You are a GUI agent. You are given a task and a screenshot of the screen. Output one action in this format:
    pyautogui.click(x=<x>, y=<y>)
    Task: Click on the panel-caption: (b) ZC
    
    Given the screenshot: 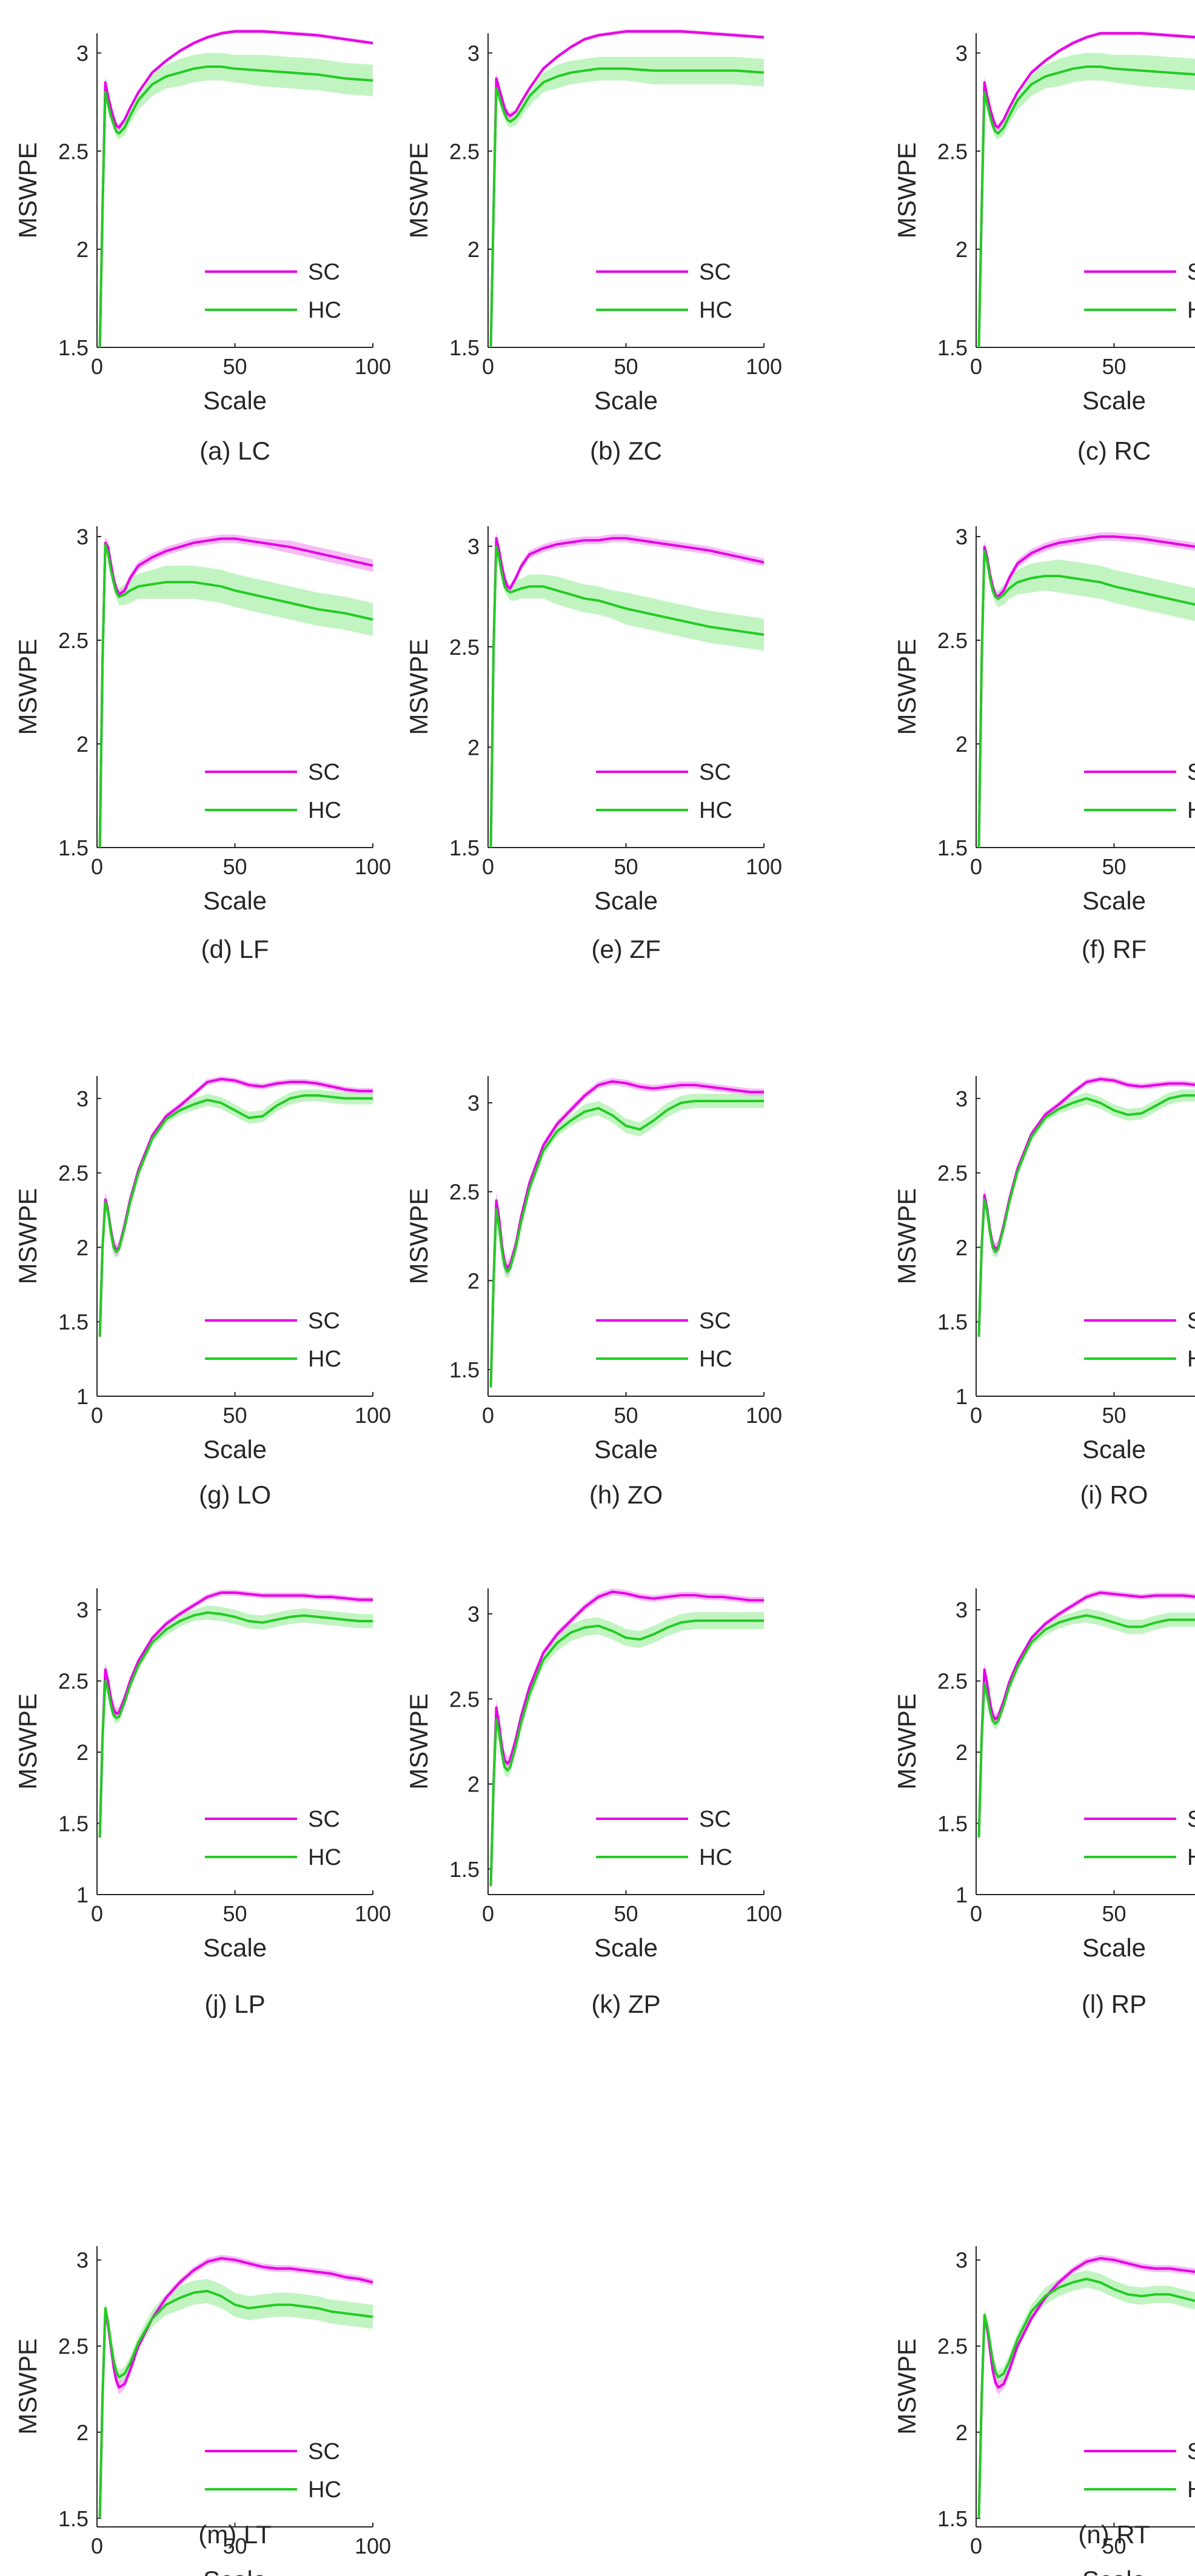 What is the action you would take?
    pyautogui.click(x=626, y=451)
    